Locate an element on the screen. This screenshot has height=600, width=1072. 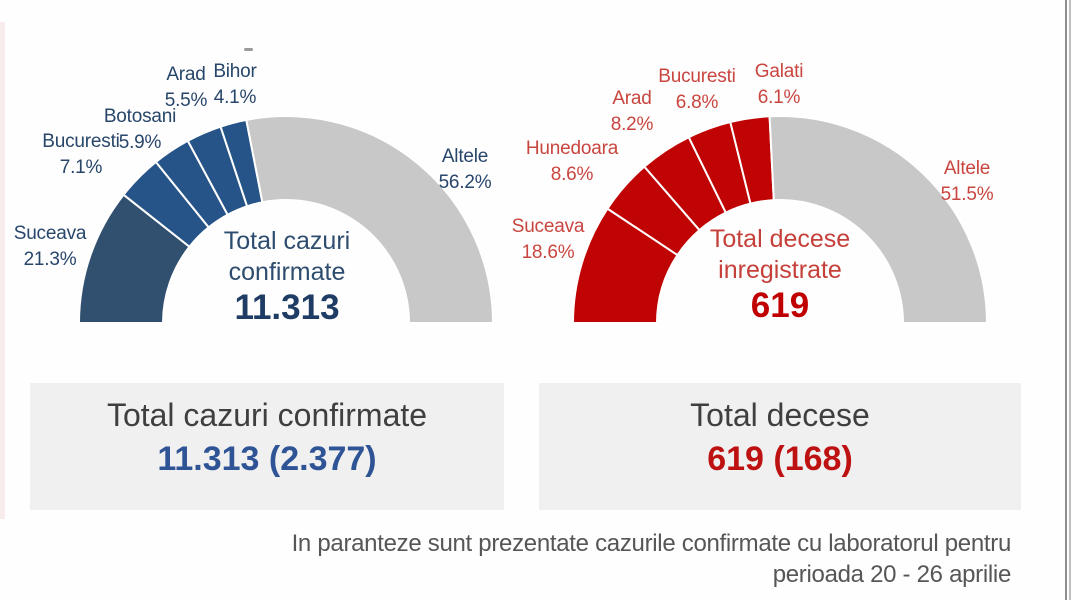
confirmed-cases-donut is located at coordinates (286, 219).